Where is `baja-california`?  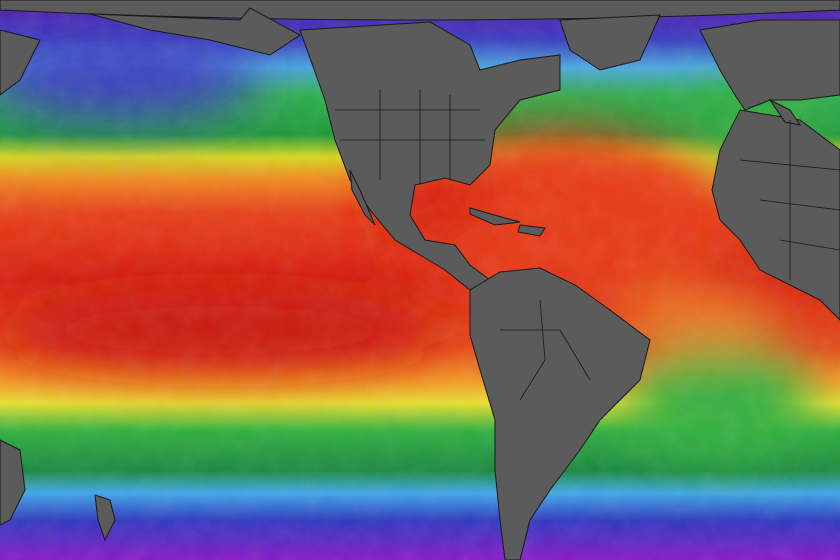 baja-california is located at coordinates (362, 197).